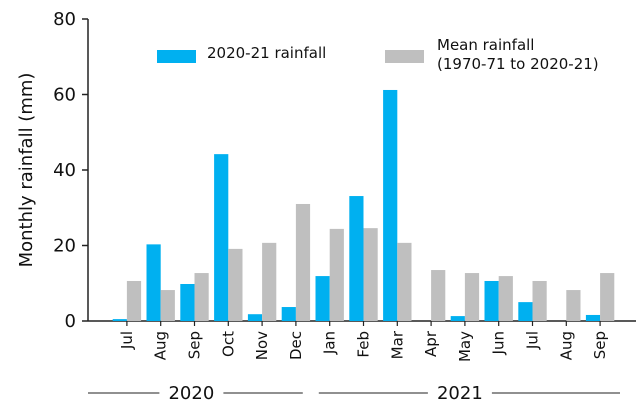  I want to click on x-tick-label: Jan, so click(330, 343).